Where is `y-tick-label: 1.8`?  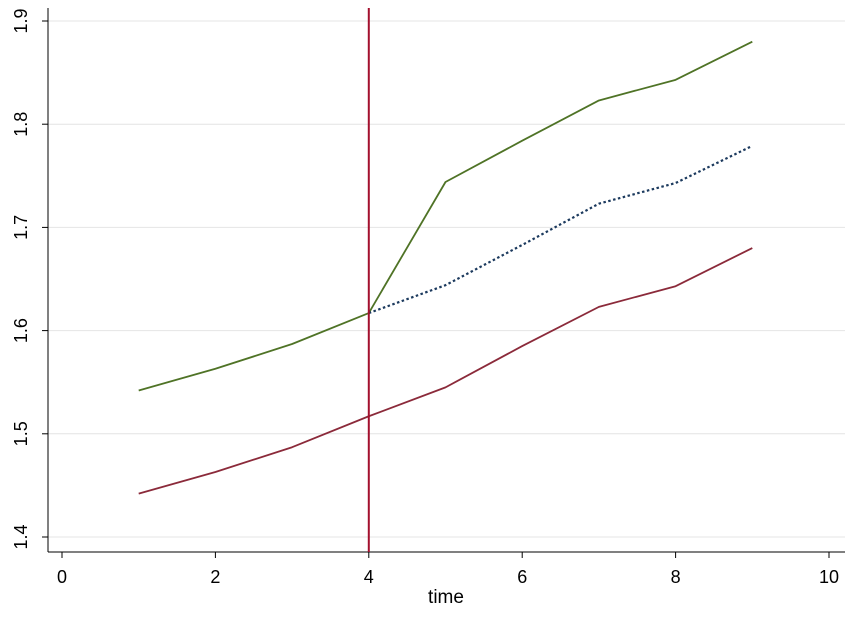 y-tick-label: 1.8 is located at coordinates (21, 124).